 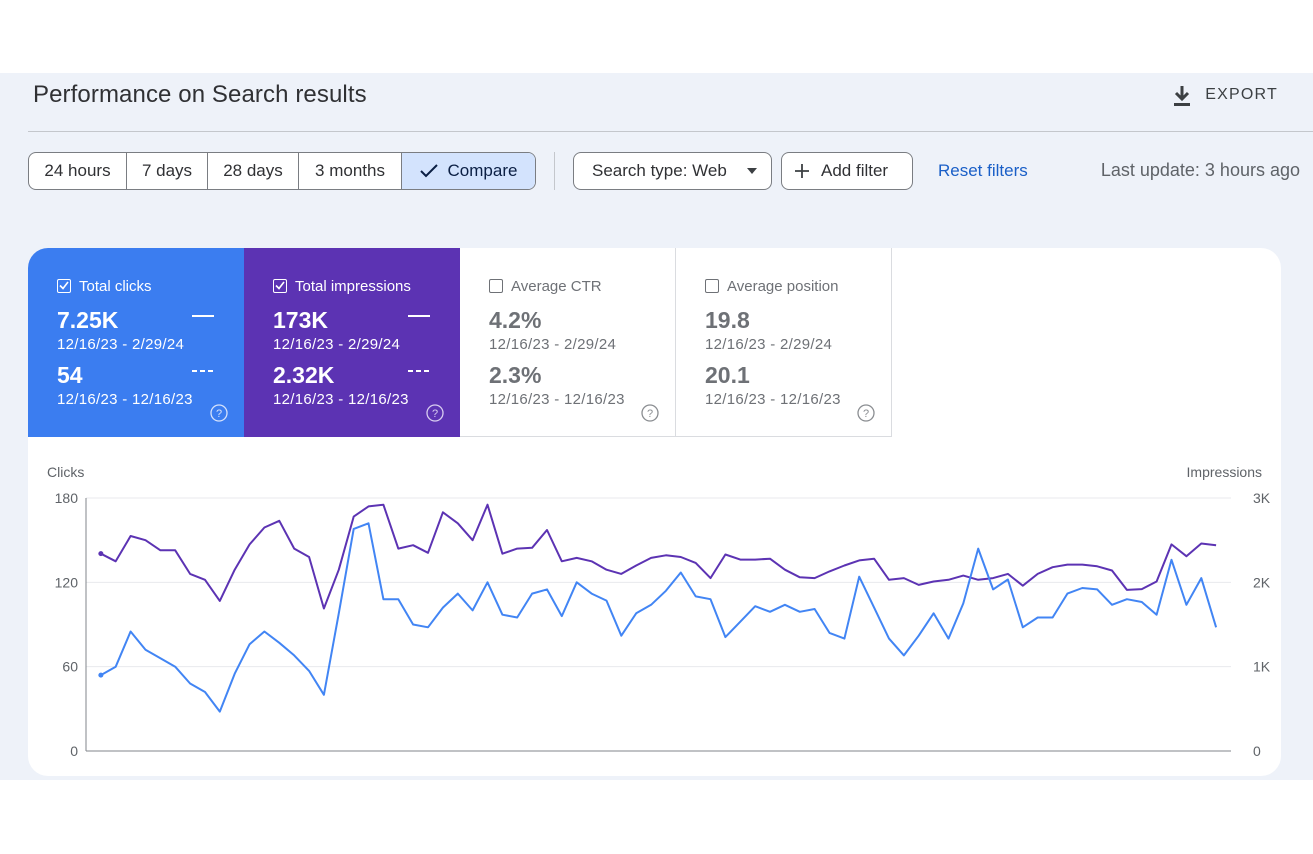 What do you see at coordinates (983, 170) in the screenshot?
I see `reset-filters-link: Reset filters` at bounding box center [983, 170].